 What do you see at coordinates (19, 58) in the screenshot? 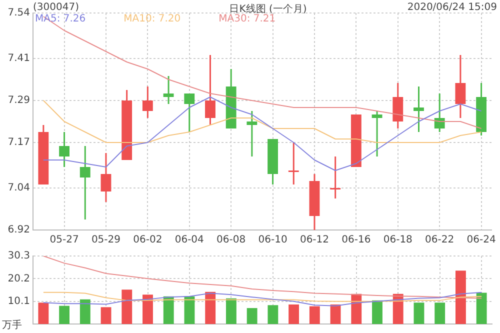
I see `y-tick-label: 7.41` at bounding box center [19, 58].